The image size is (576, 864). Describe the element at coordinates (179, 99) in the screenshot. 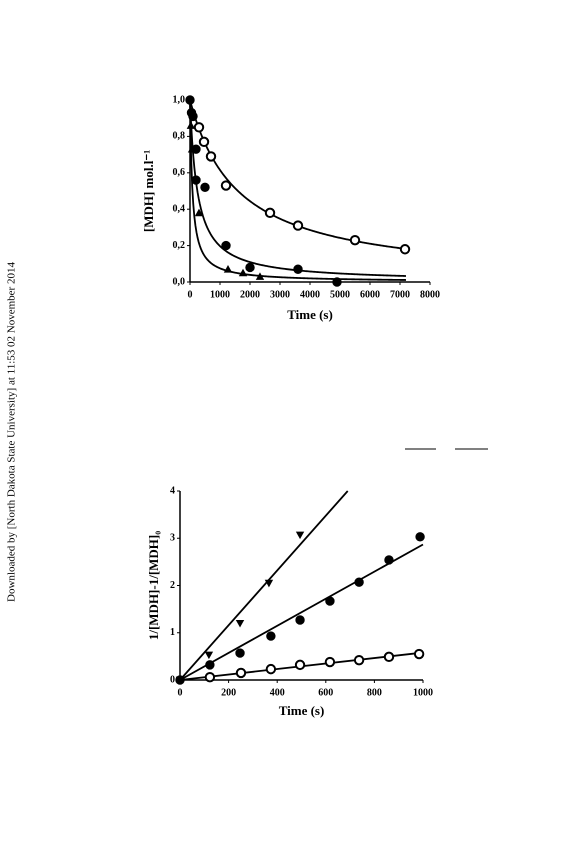

I see `y-tick-label: 1,0` at that location.